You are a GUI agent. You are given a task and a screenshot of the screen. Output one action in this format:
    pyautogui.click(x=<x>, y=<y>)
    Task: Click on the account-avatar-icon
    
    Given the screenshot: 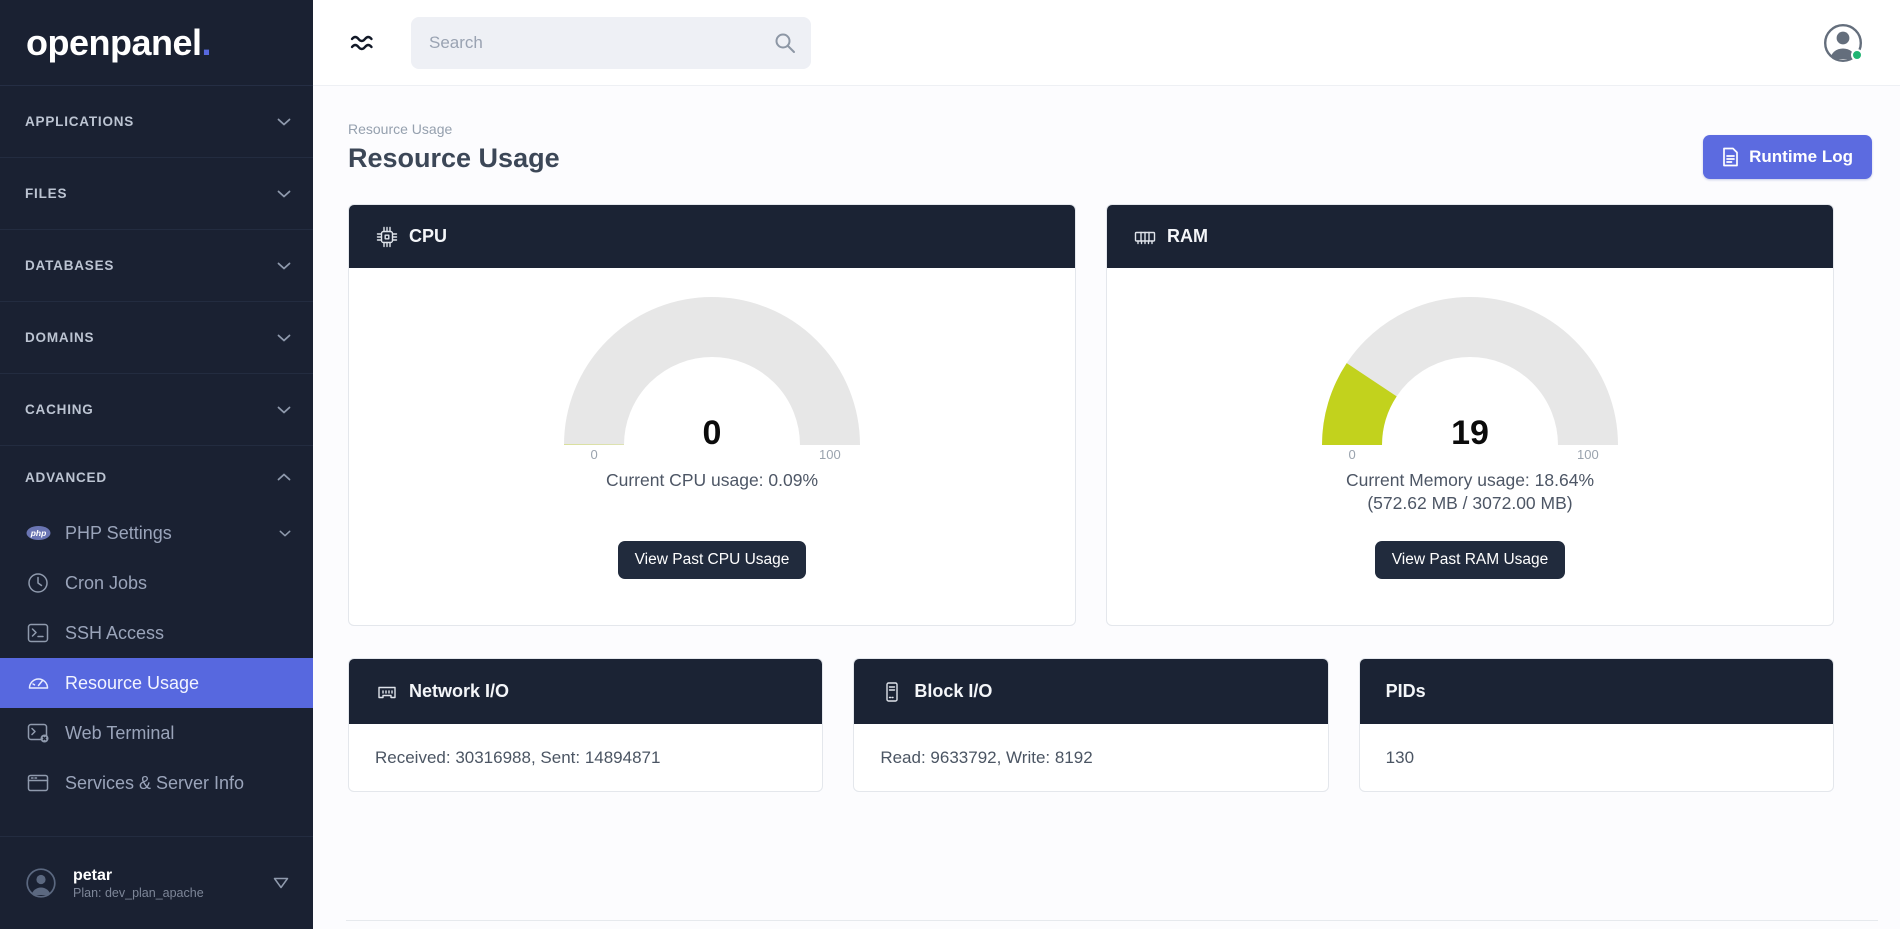 What is the action you would take?
    pyautogui.click(x=1843, y=42)
    